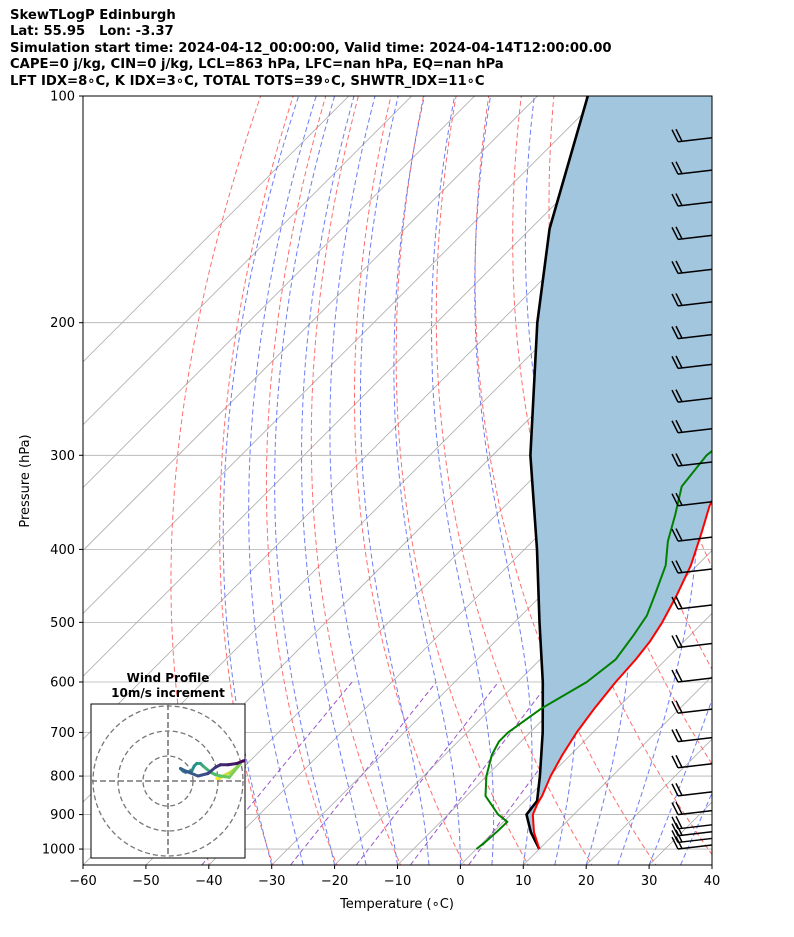 Image resolution: width=794 pixels, height=937 pixels. What do you see at coordinates (58, 850) in the screenshot?
I see `y-tick-label: 1000` at bounding box center [58, 850].